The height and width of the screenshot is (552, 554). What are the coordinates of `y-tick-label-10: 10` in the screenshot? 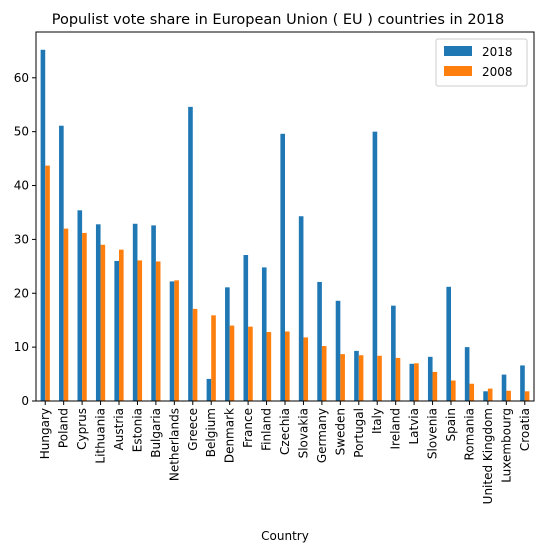 It's located at (21, 347).